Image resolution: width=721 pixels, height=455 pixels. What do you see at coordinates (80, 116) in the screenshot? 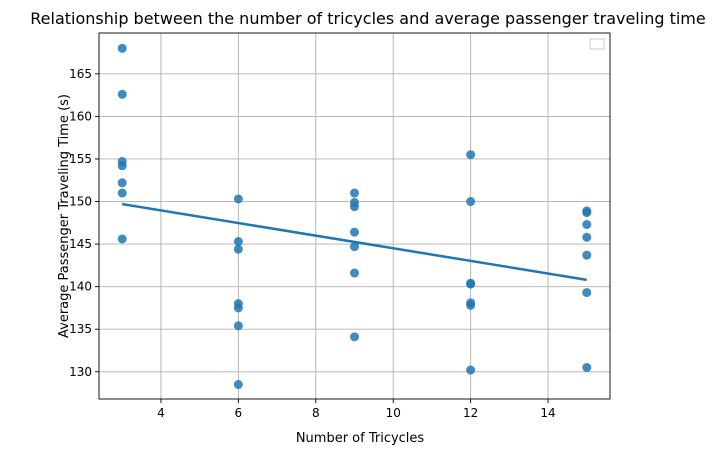
I see `y-tick-label: 160` at bounding box center [80, 116].